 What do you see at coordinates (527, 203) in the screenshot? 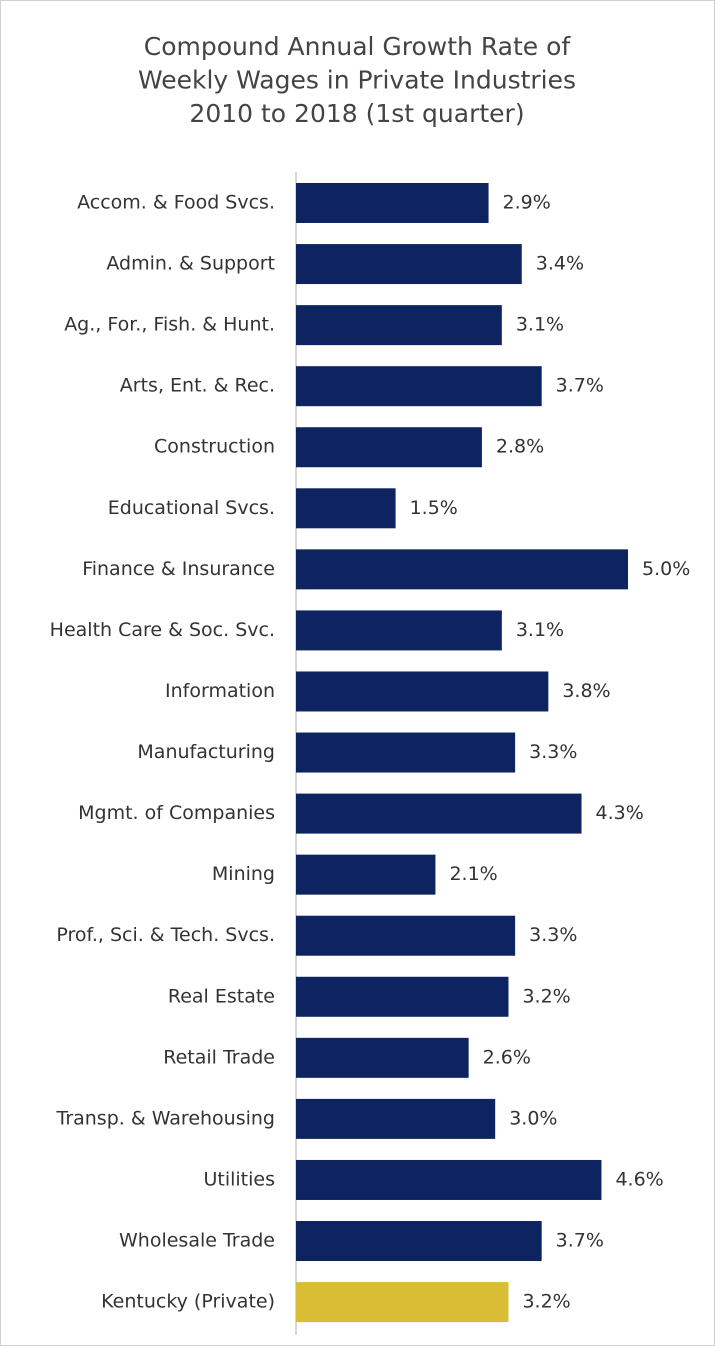
I see `value-label: 2.9%` at bounding box center [527, 203].